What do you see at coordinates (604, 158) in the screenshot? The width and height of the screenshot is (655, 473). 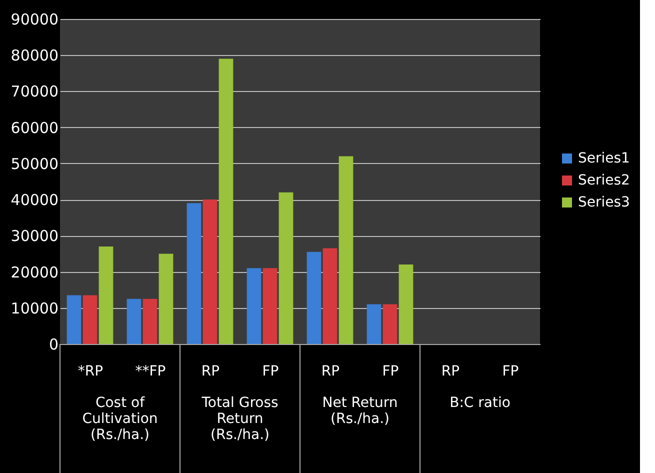 I see `legend-label: Series1` at bounding box center [604, 158].